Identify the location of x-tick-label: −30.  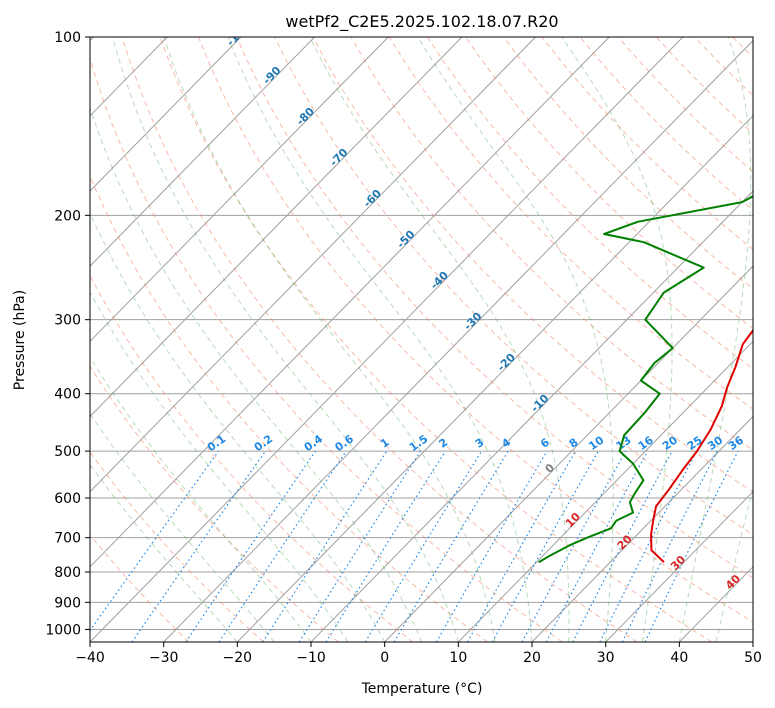
(164, 658).